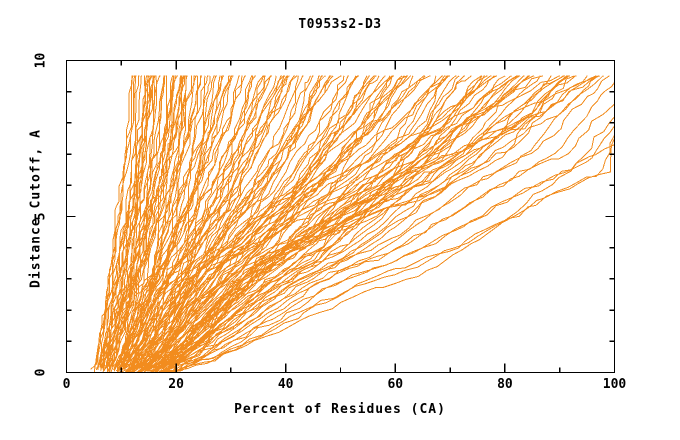 Image resolution: width=680 pixels, height=440 pixels. I want to click on y-tick-label: 0, so click(41, 372).